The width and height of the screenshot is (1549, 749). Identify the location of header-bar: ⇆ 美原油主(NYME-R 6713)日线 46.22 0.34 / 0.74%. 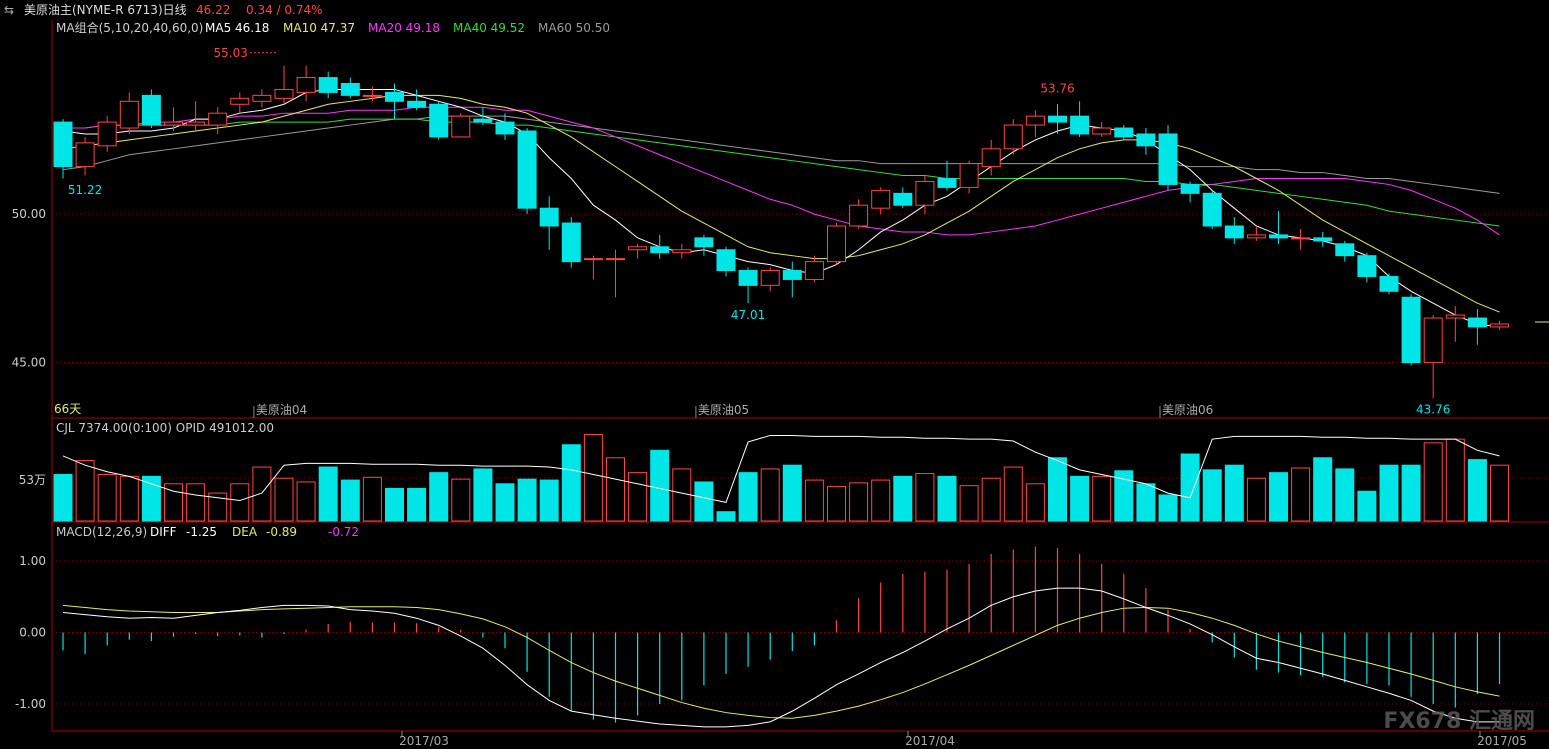
(774, 10).